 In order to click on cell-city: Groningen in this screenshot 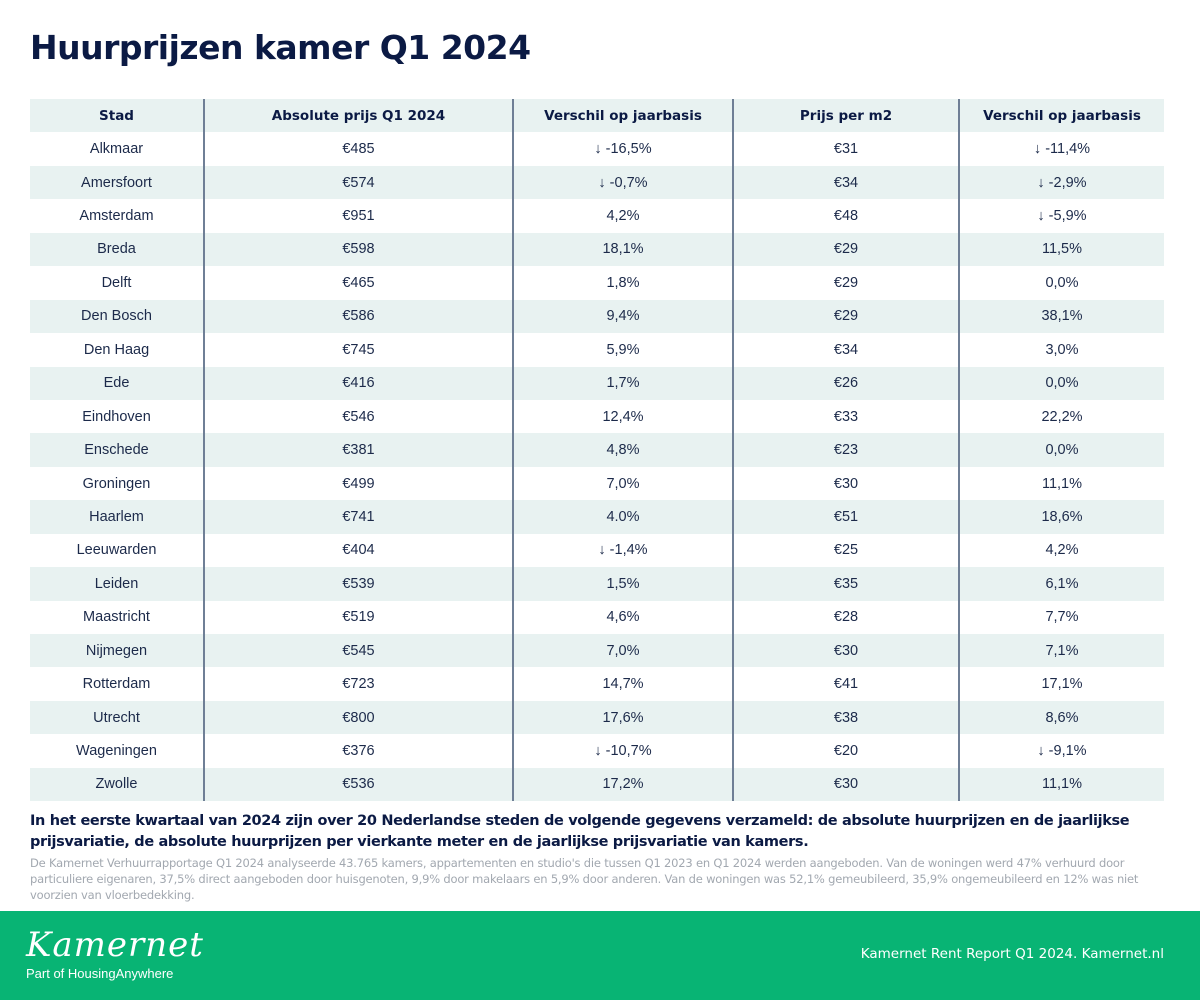, I will do `click(117, 483)`.